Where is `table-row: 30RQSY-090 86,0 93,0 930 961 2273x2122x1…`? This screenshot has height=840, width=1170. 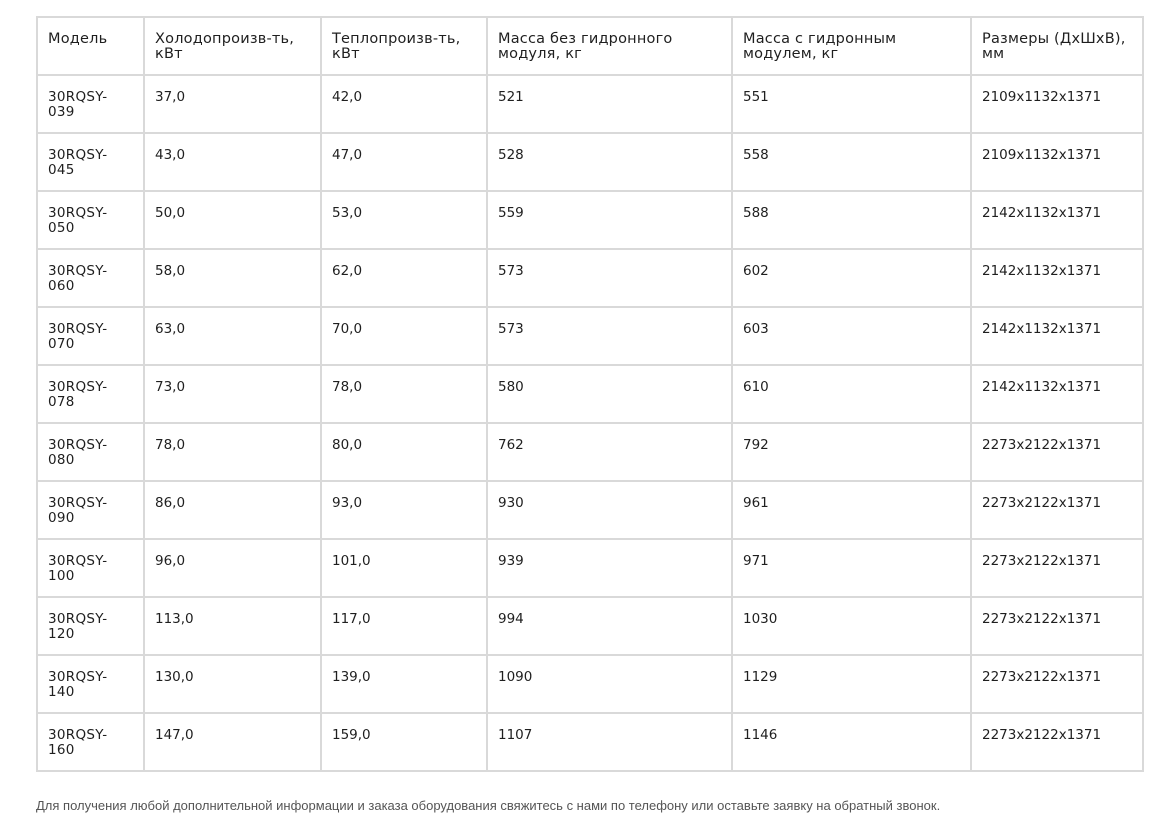 table-row: 30RQSY-090 86,0 93,0 930 961 2273x2122x1… is located at coordinates (590, 510).